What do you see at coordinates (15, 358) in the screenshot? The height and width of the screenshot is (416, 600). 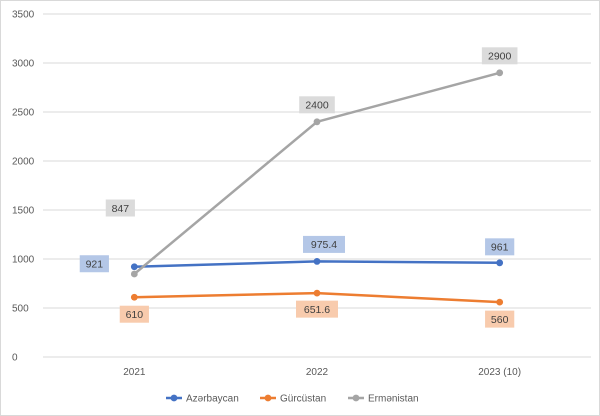 I see `y-tick-label: 0` at bounding box center [15, 358].